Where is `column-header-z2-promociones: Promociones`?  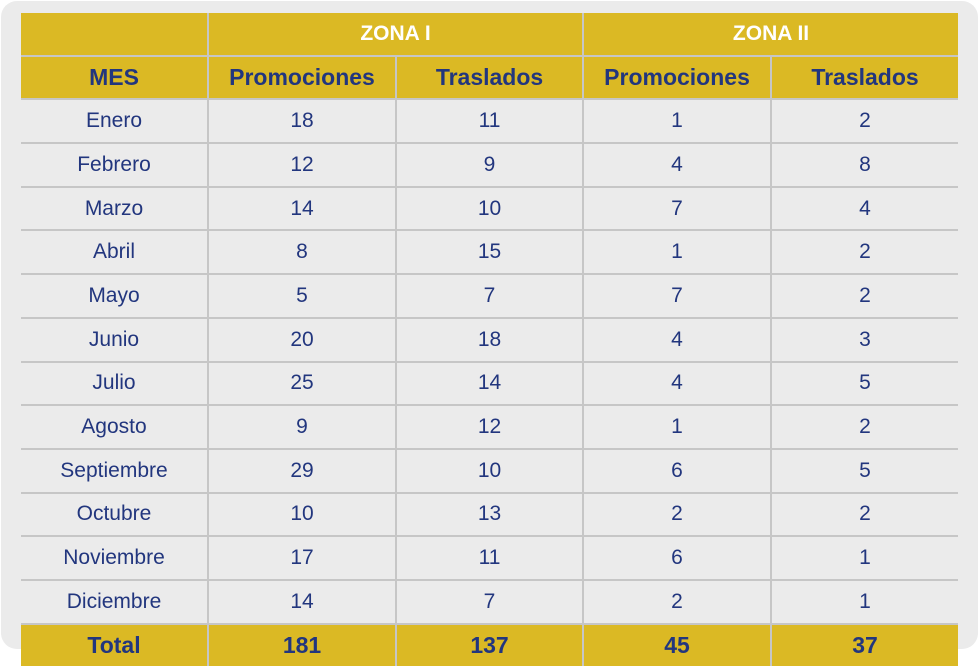 column-header-z2-promociones: Promociones is located at coordinates (677, 77).